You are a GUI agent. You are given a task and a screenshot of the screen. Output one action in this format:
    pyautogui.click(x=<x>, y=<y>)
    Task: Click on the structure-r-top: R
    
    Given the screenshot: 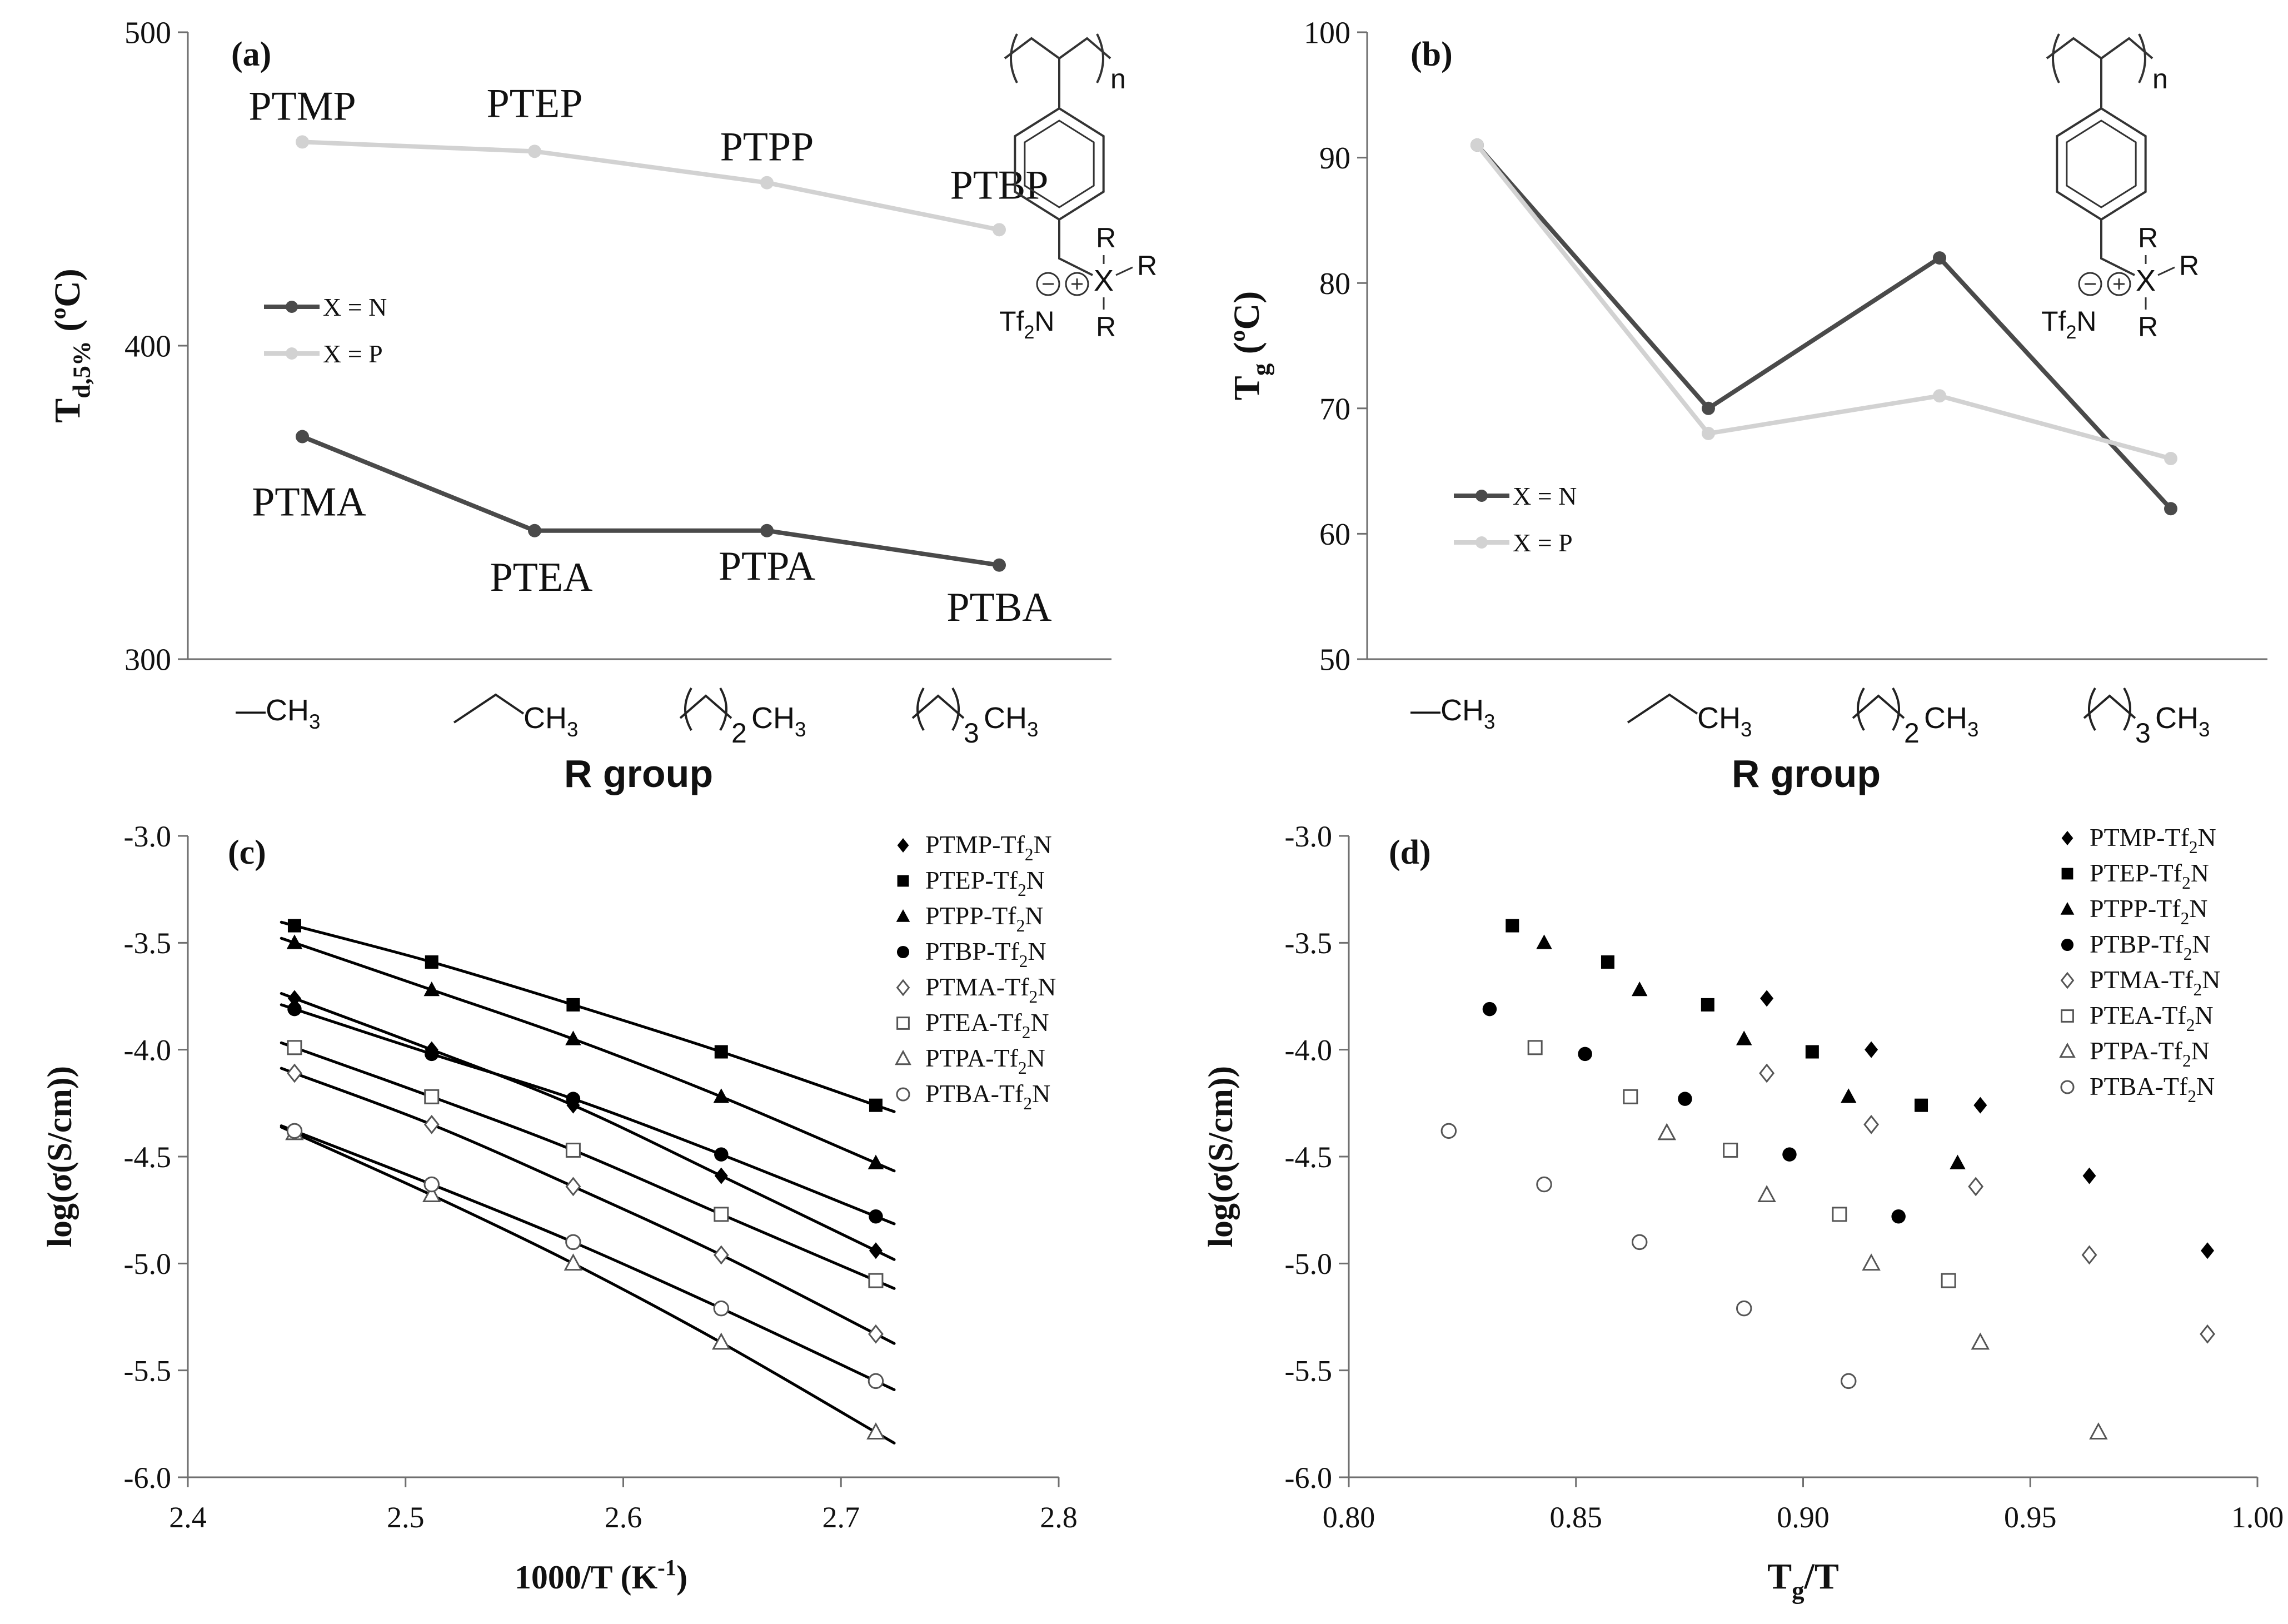 What is the action you would take?
    pyautogui.click(x=1106, y=237)
    